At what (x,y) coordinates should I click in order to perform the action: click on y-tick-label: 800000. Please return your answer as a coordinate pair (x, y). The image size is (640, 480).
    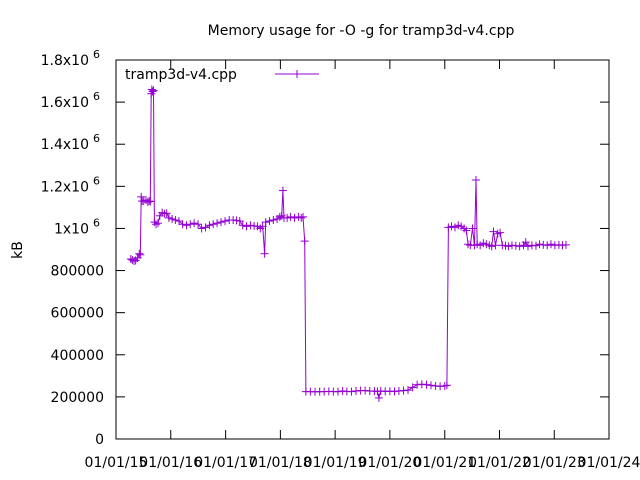
    Looking at the image, I should click on (77, 272).